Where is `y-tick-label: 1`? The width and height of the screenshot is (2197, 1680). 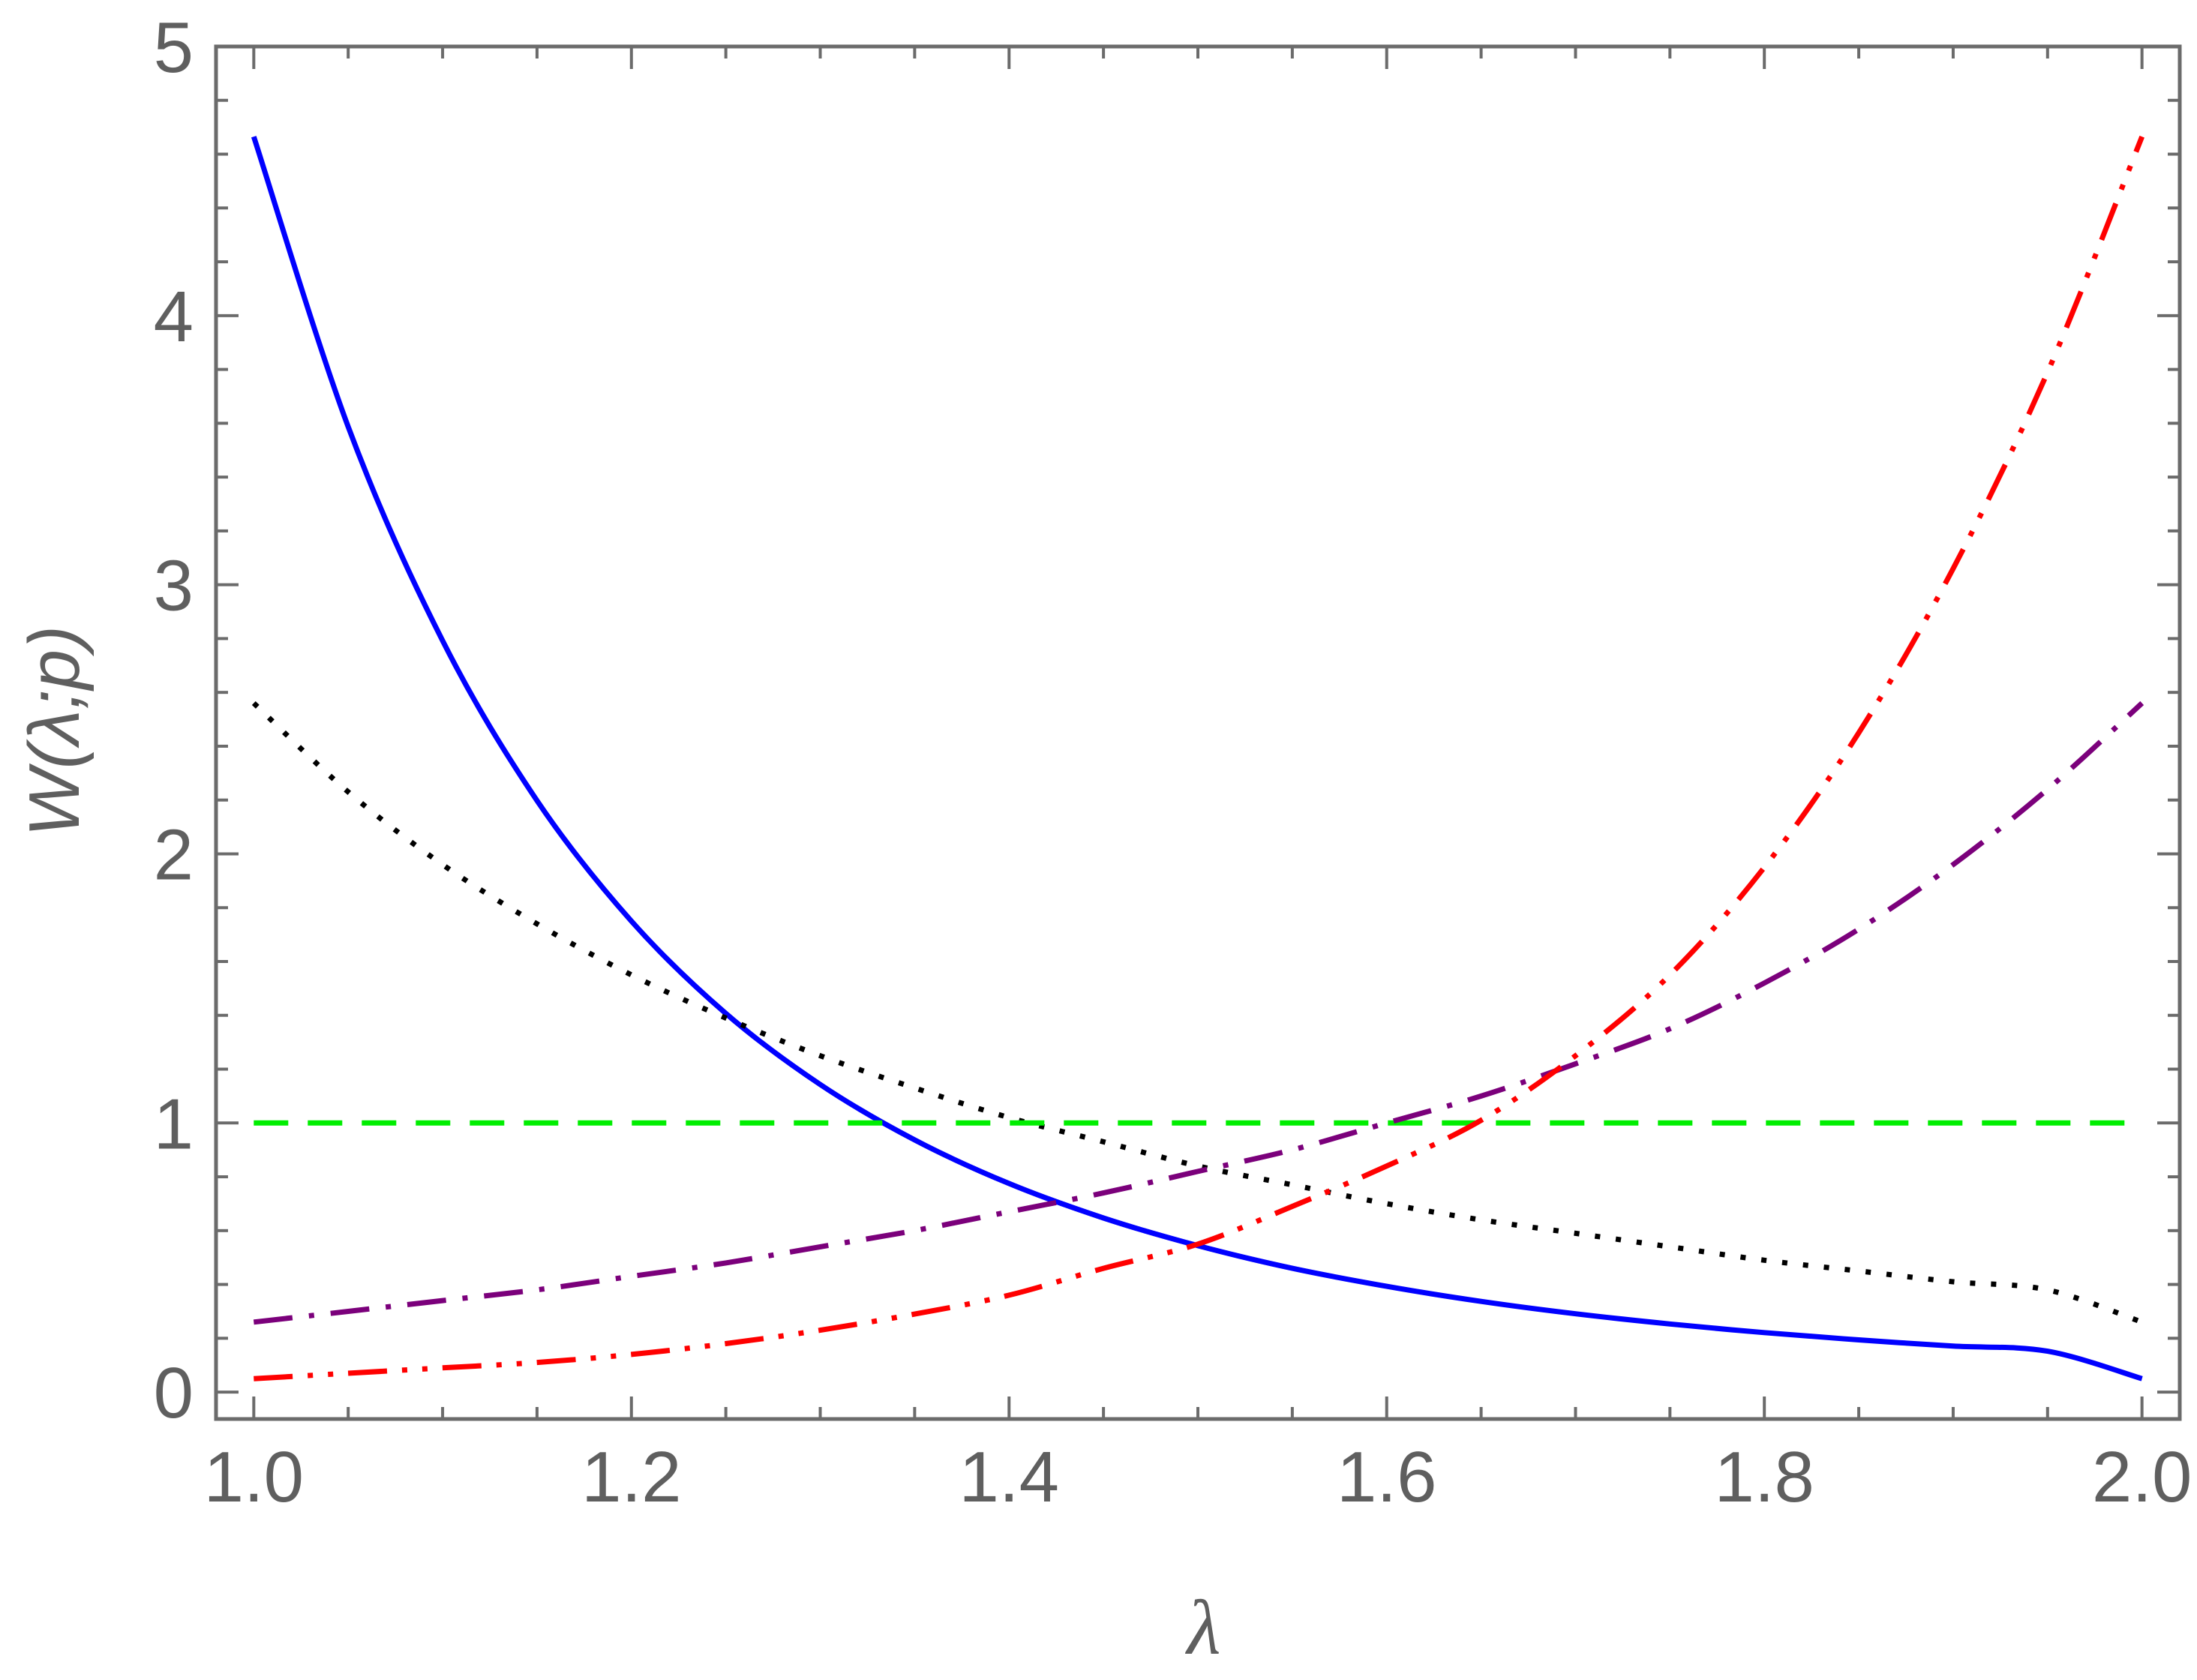
y-tick-label: 1 is located at coordinates (174, 1124).